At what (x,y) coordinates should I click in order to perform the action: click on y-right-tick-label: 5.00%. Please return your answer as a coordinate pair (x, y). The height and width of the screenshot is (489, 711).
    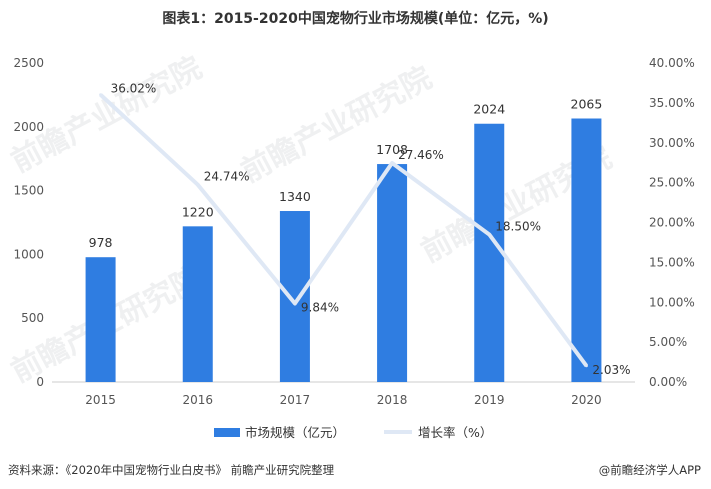
    Looking at the image, I should click on (668, 342).